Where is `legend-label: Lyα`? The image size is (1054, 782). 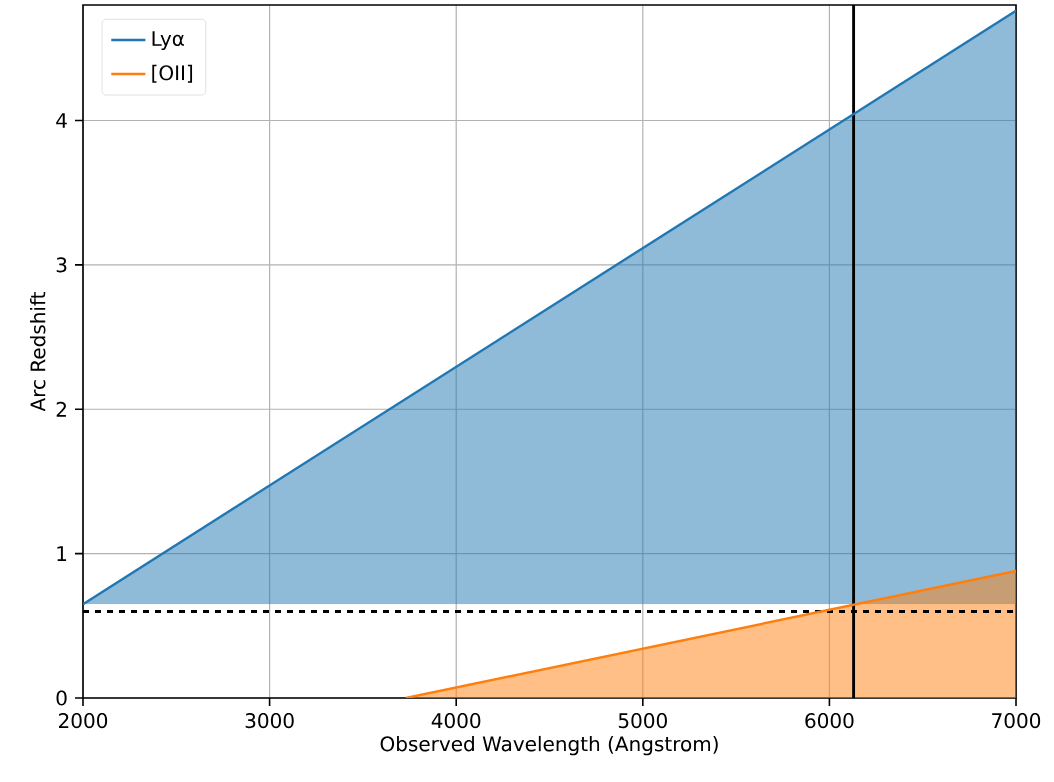 legend-label: Lyα is located at coordinates (168, 41).